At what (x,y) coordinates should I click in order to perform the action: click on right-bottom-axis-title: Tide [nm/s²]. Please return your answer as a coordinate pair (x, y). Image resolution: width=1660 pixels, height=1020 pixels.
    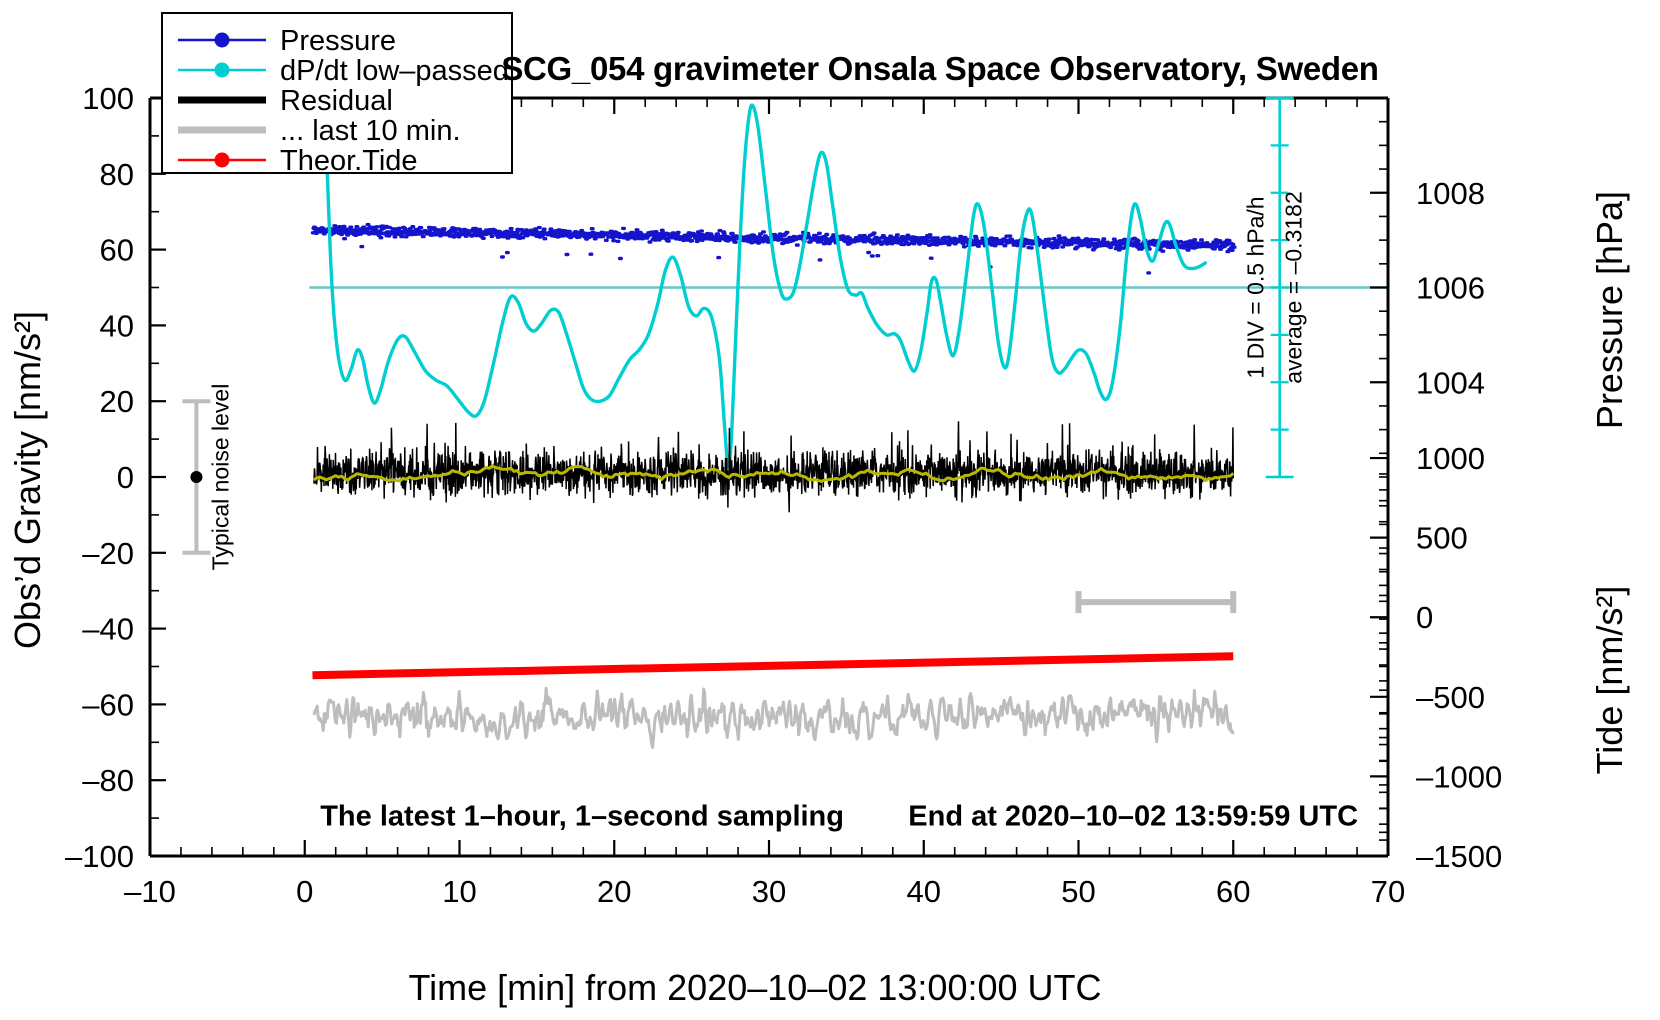
    Looking at the image, I should click on (1609, 680).